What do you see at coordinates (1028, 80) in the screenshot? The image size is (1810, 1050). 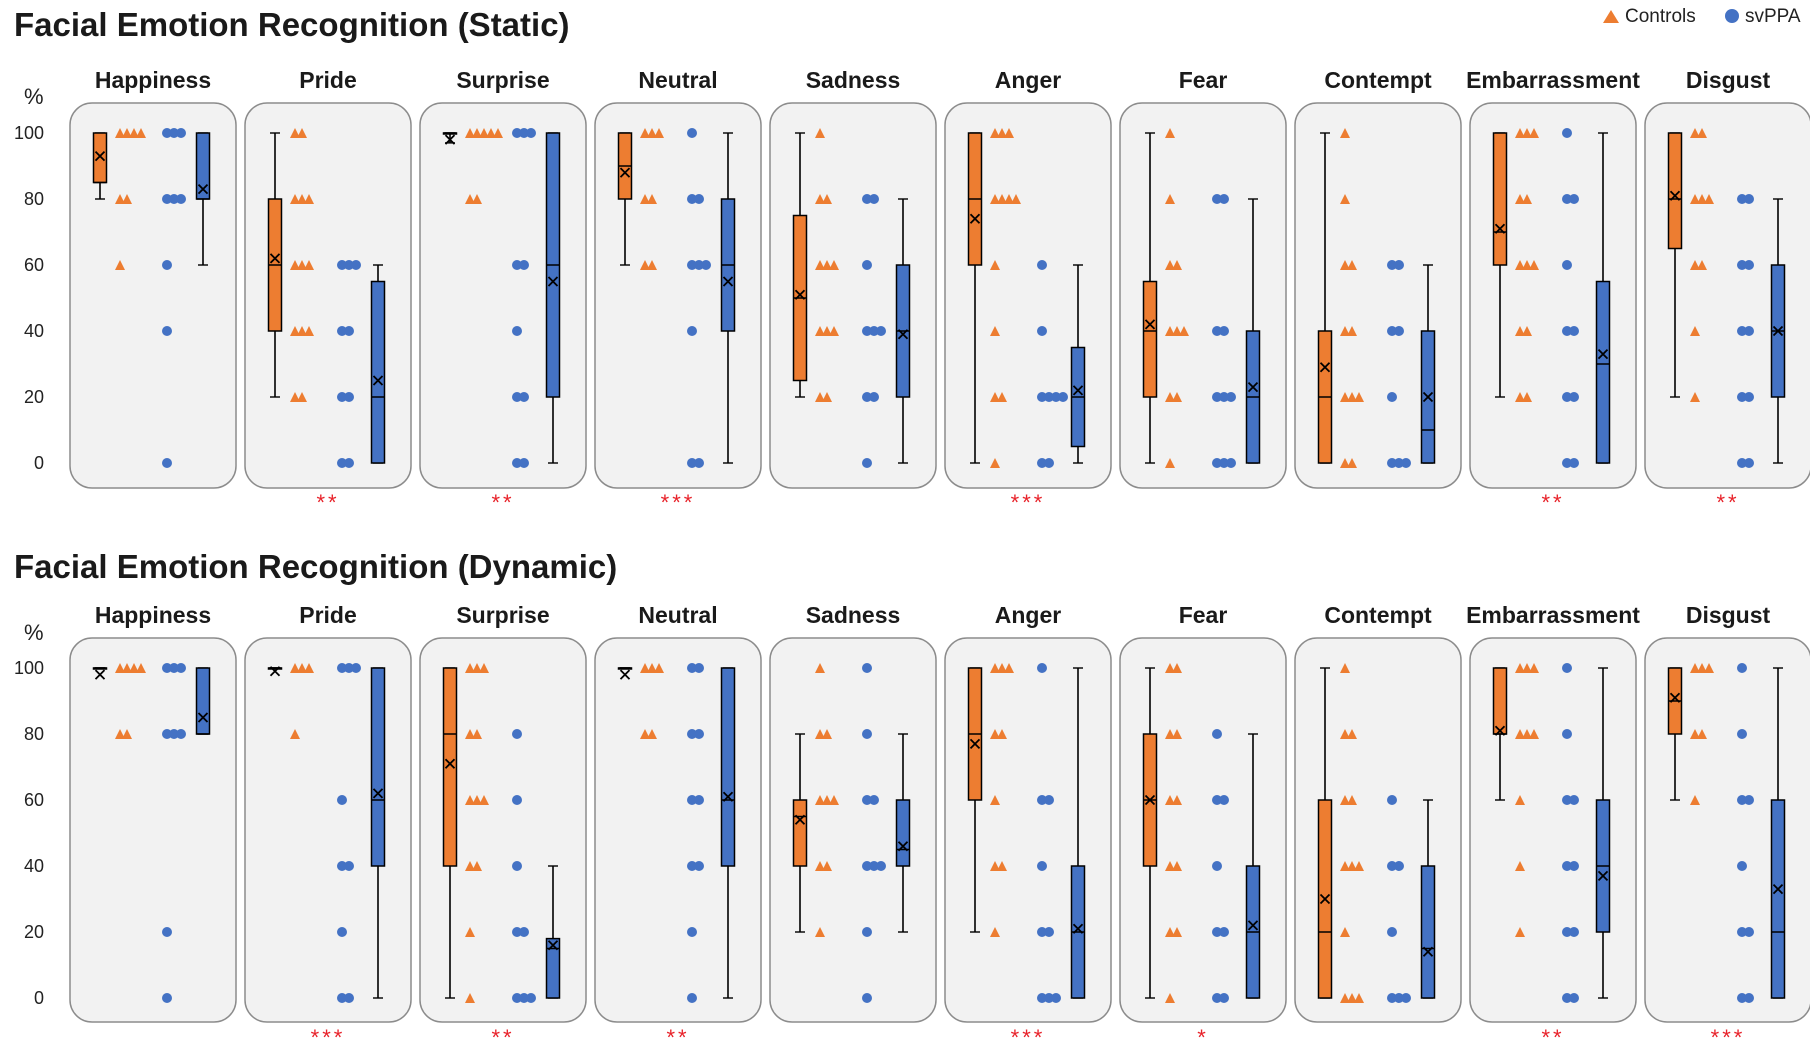 I see `panel-title: Anger` at bounding box center [1028, 80].